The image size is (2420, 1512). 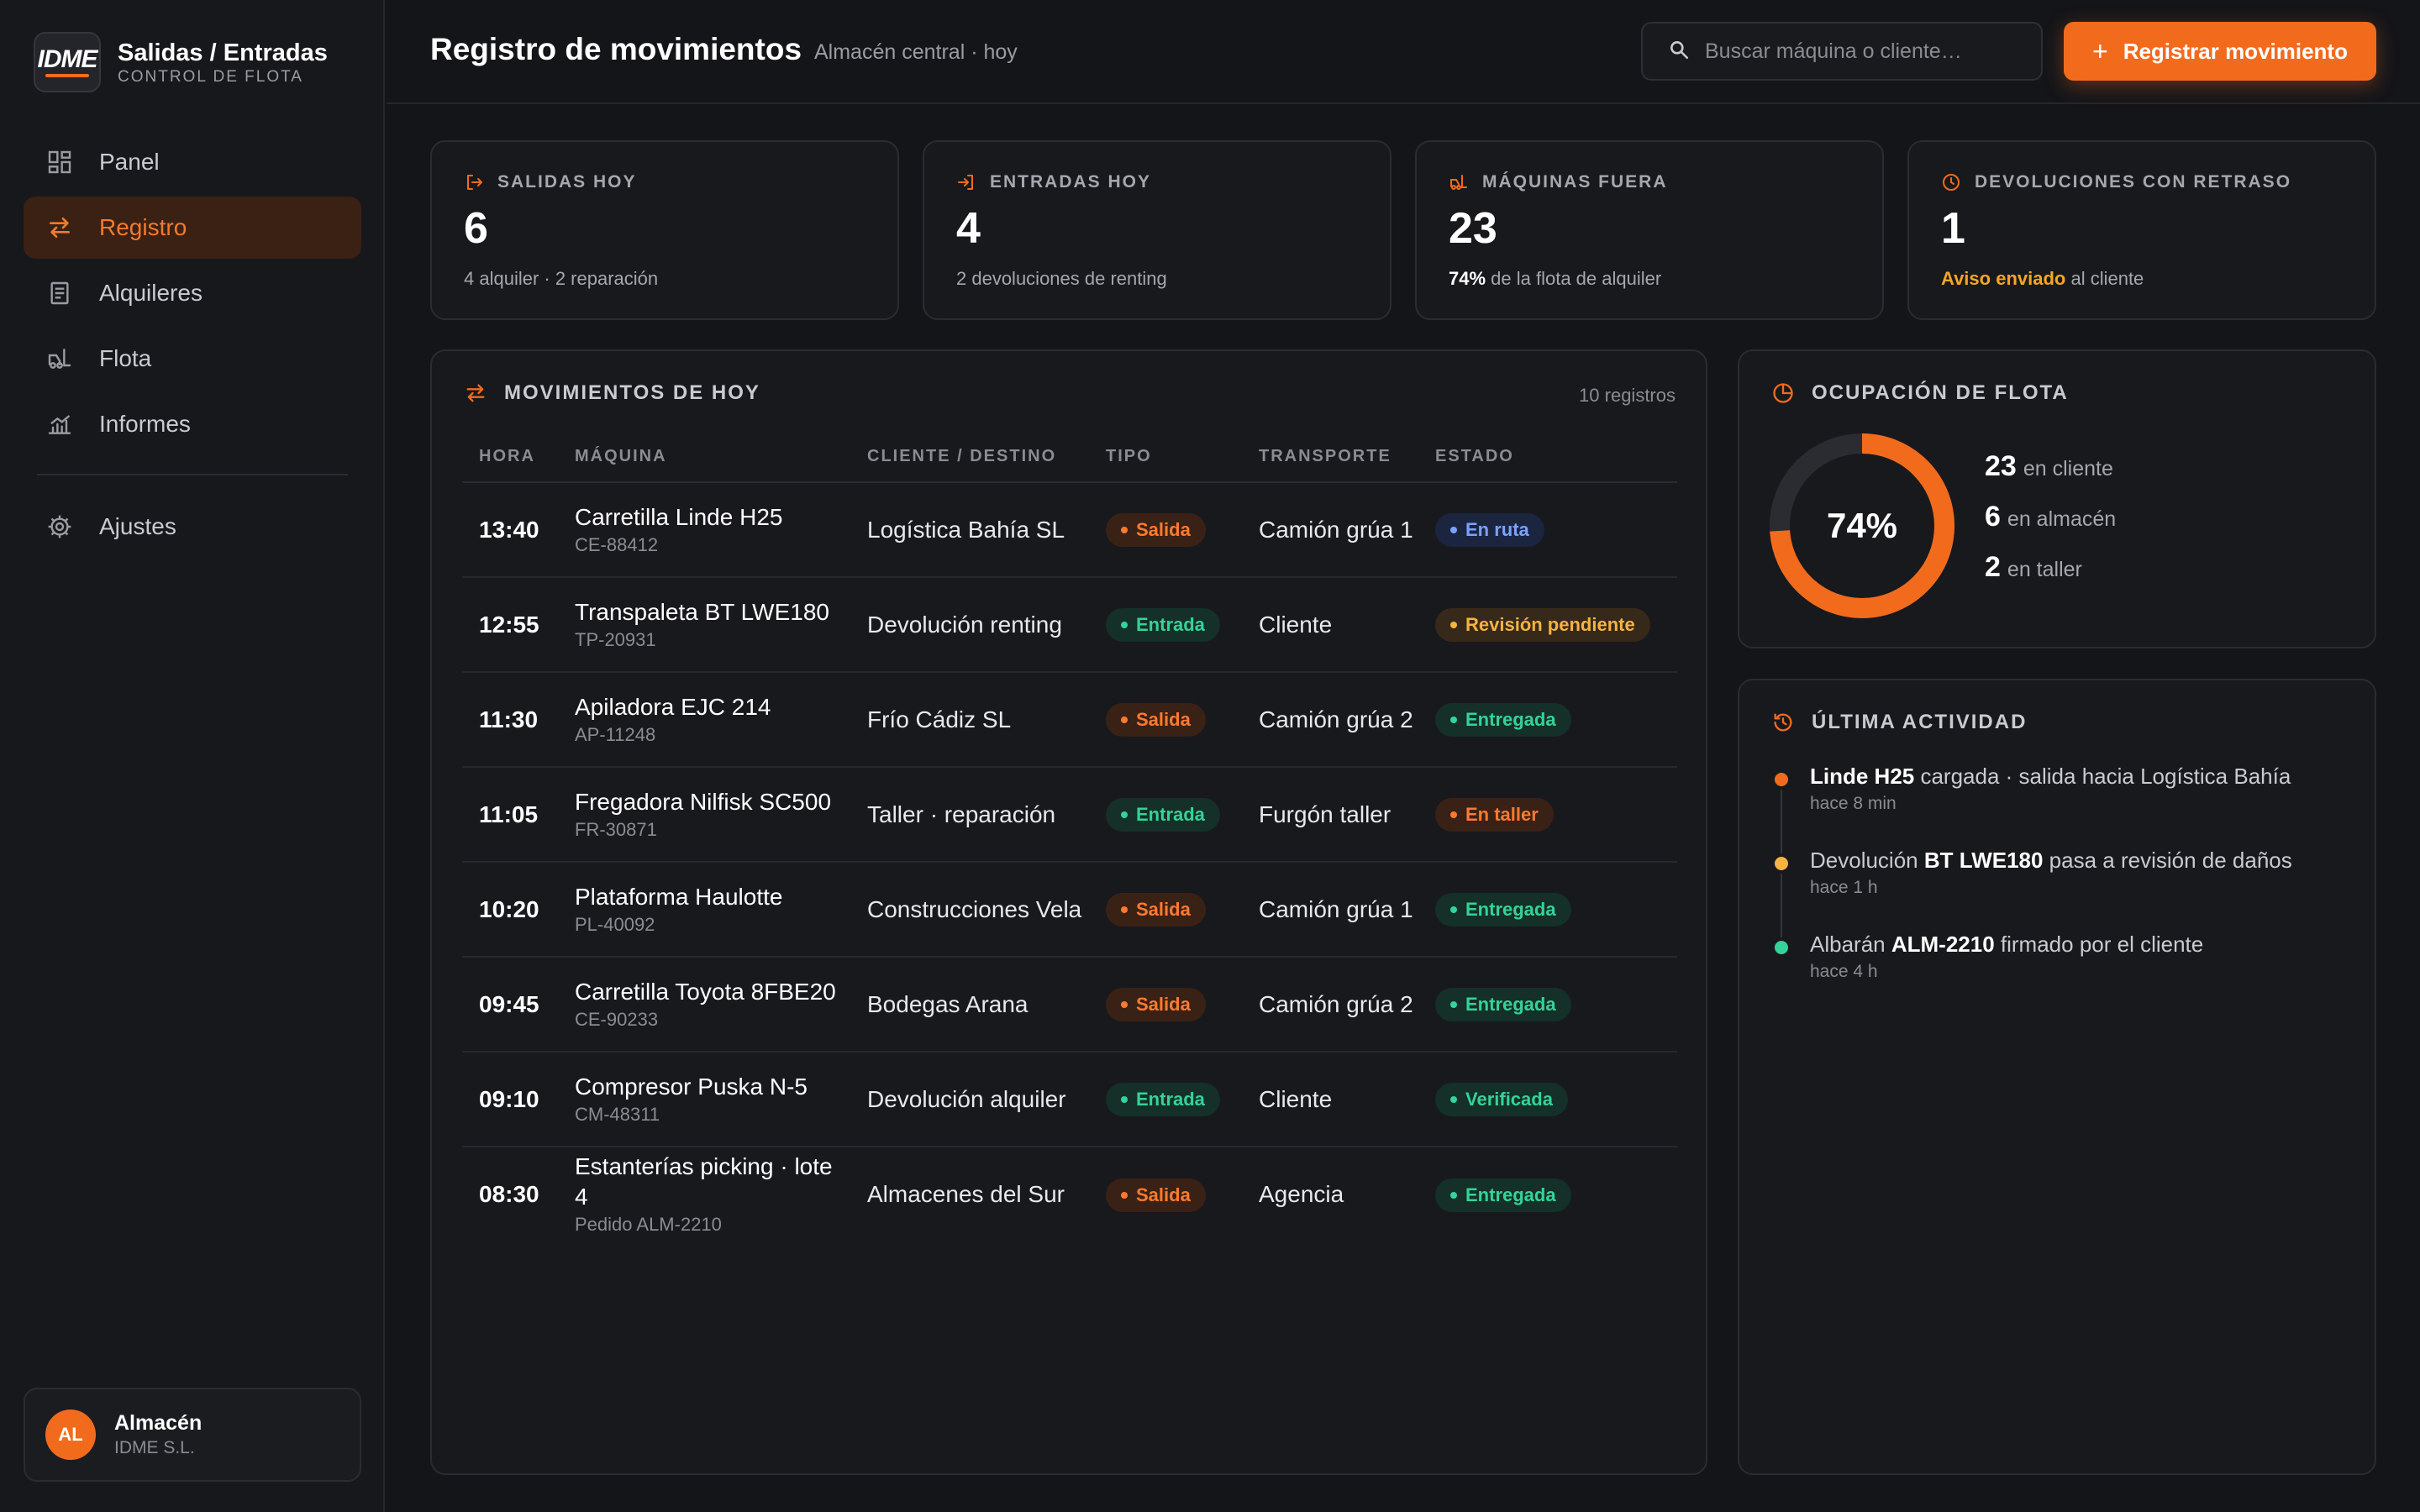 What do you see at coordinates (192, 474) in the screenshot?
I see `nav-divider` at bounding box center [192, 474].